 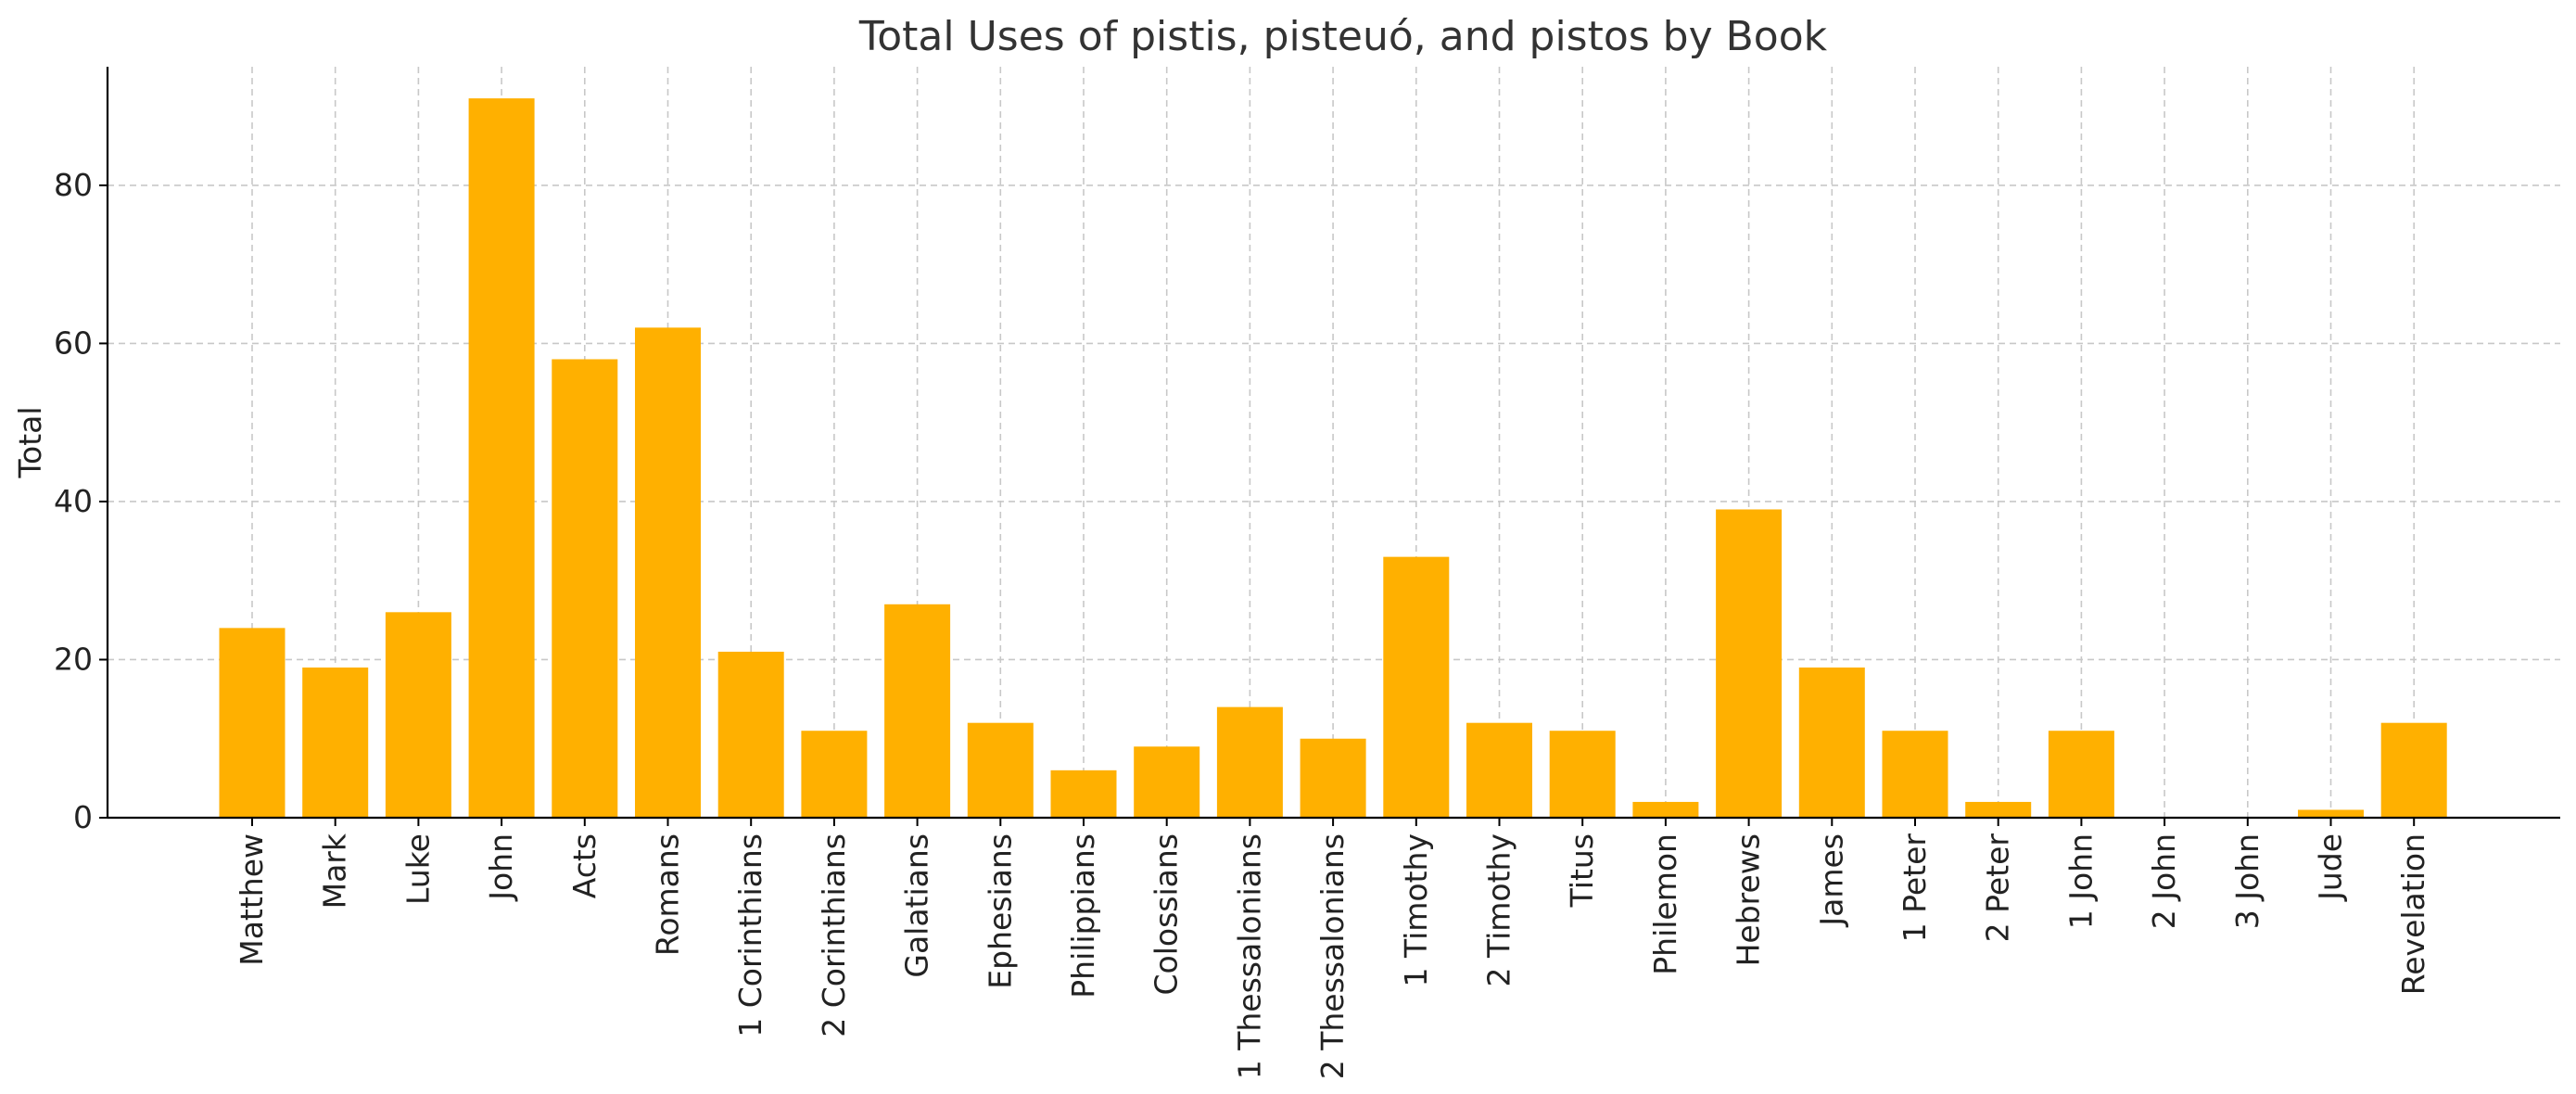 I want to click on x-tick-label: Mark, so click(x=335, y=871).